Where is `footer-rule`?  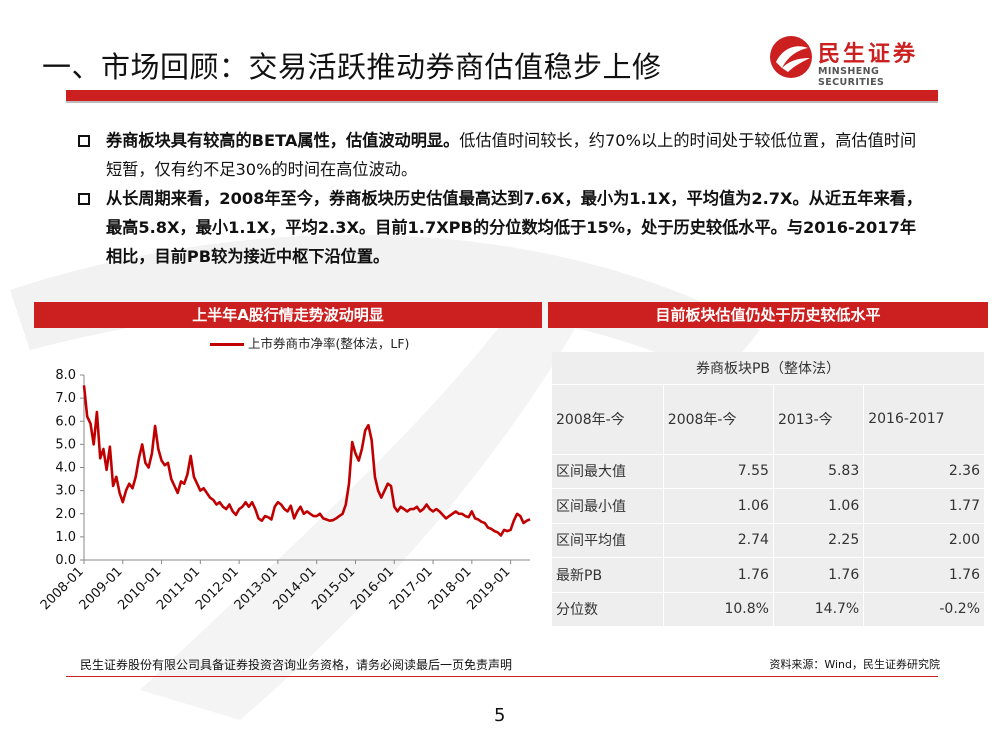 footer-rule is located at coordinates (502, 676).